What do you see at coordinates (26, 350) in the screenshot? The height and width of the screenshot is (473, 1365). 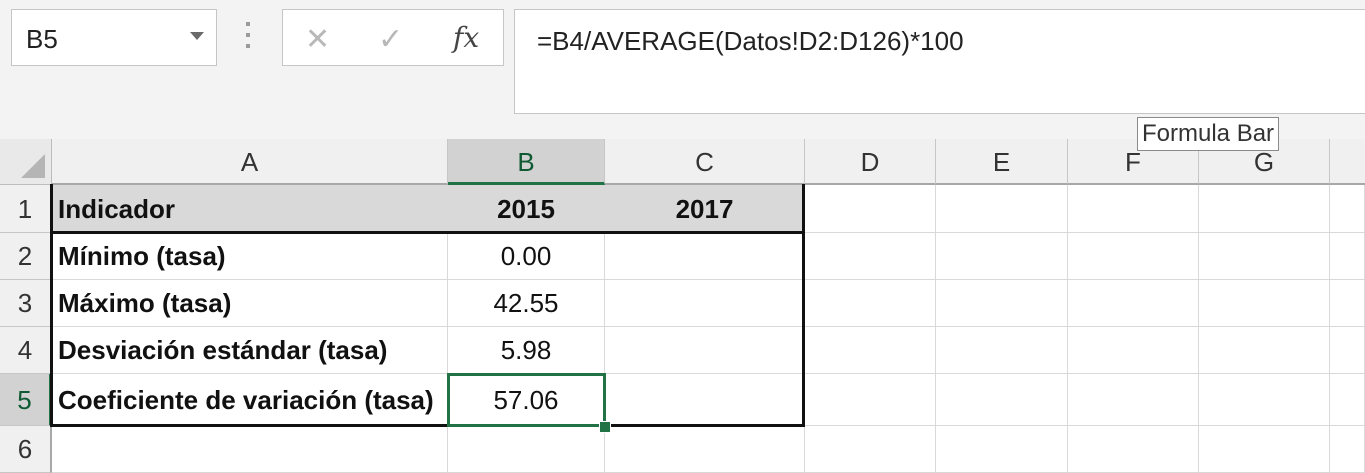 I see `row-header-4: 4` at bounding box center [26, 350].